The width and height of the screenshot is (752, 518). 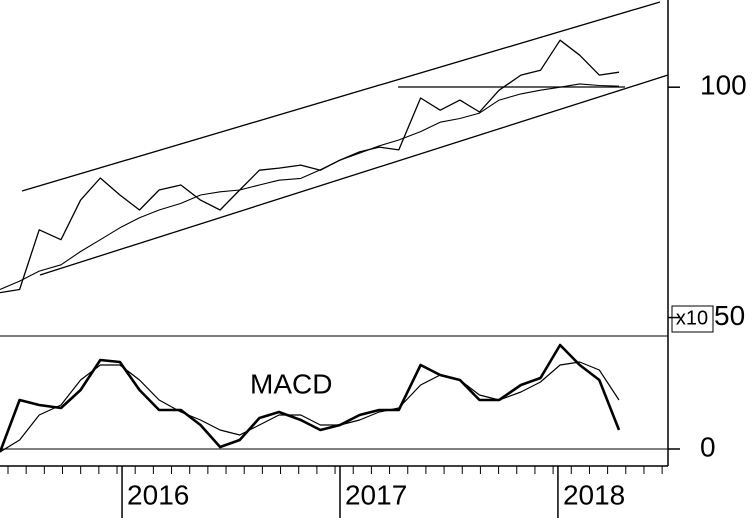 What do you see at coordinates (708, 446) in the screenshot?
I see `y-tick-label: 0` at bounding box center [708, 446].